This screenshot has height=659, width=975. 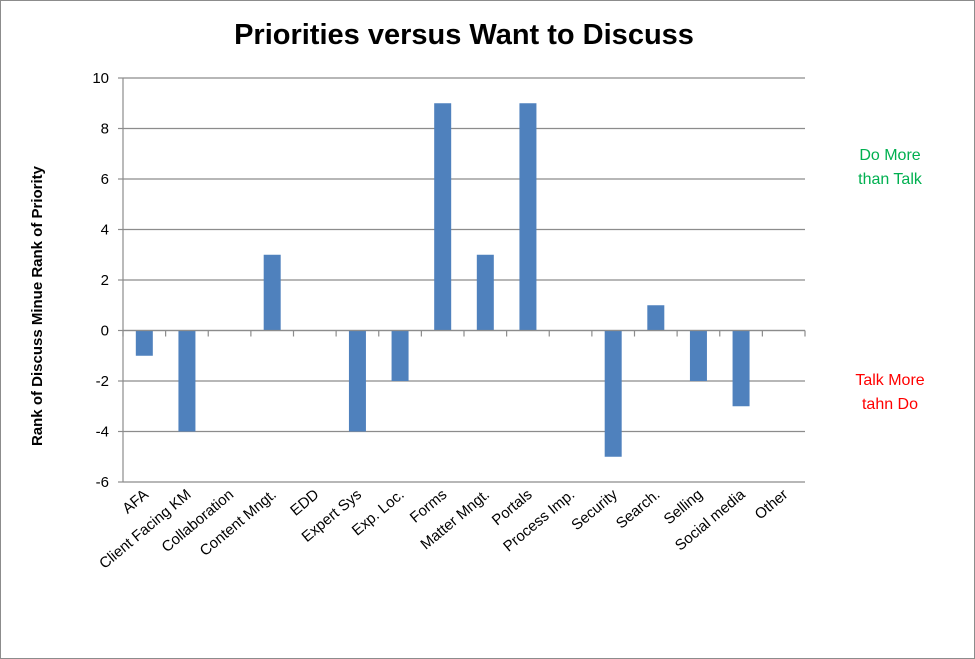 I want to click on annotation-text: Do More, so click(x=889, y=155).